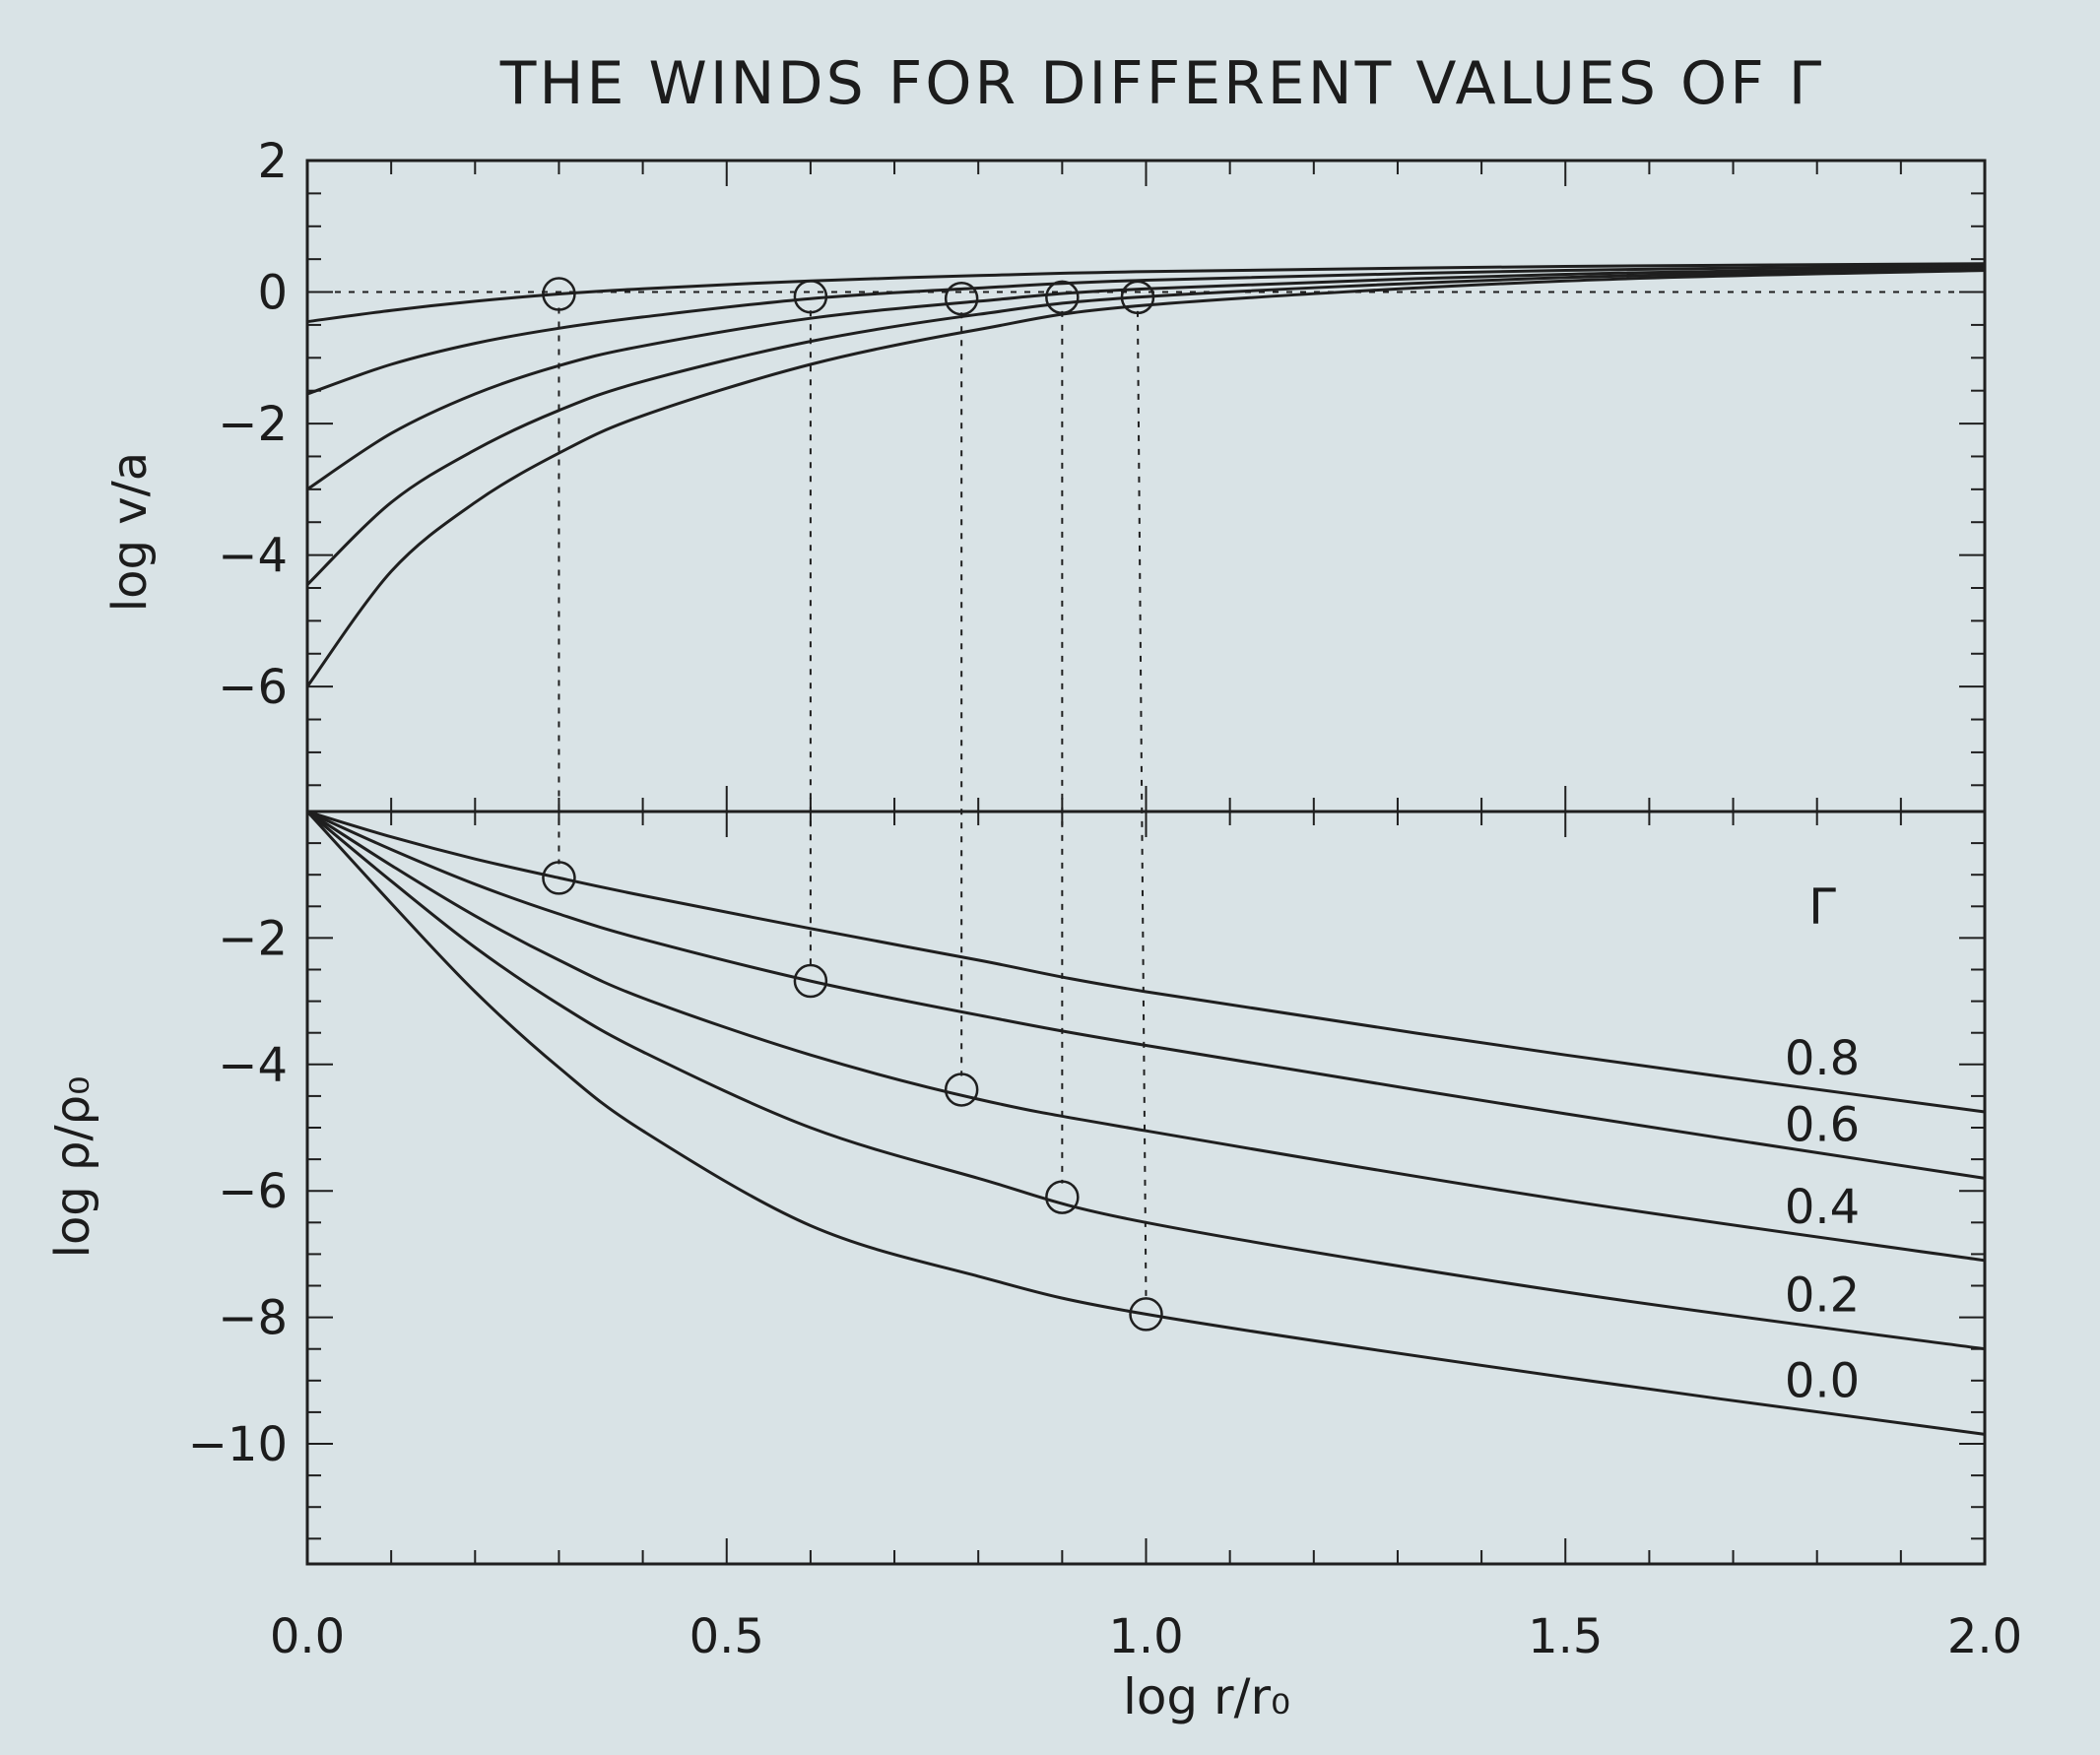 This screenshot has width=2100, height=1755. What do you see at coordinates (1823, 1380) in the screenshot?
I see `series-label-0-0: 0.0` at bounding box center [1823, 1380].